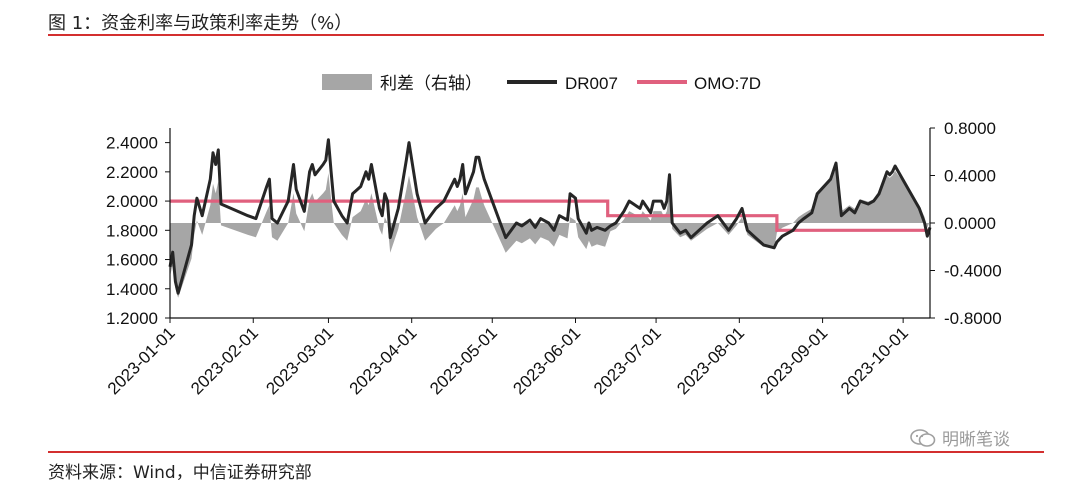  Describe the element at coordinates (793, 360) in the screenshot. I see `x-tick-label: 2023-09-01` at that location.